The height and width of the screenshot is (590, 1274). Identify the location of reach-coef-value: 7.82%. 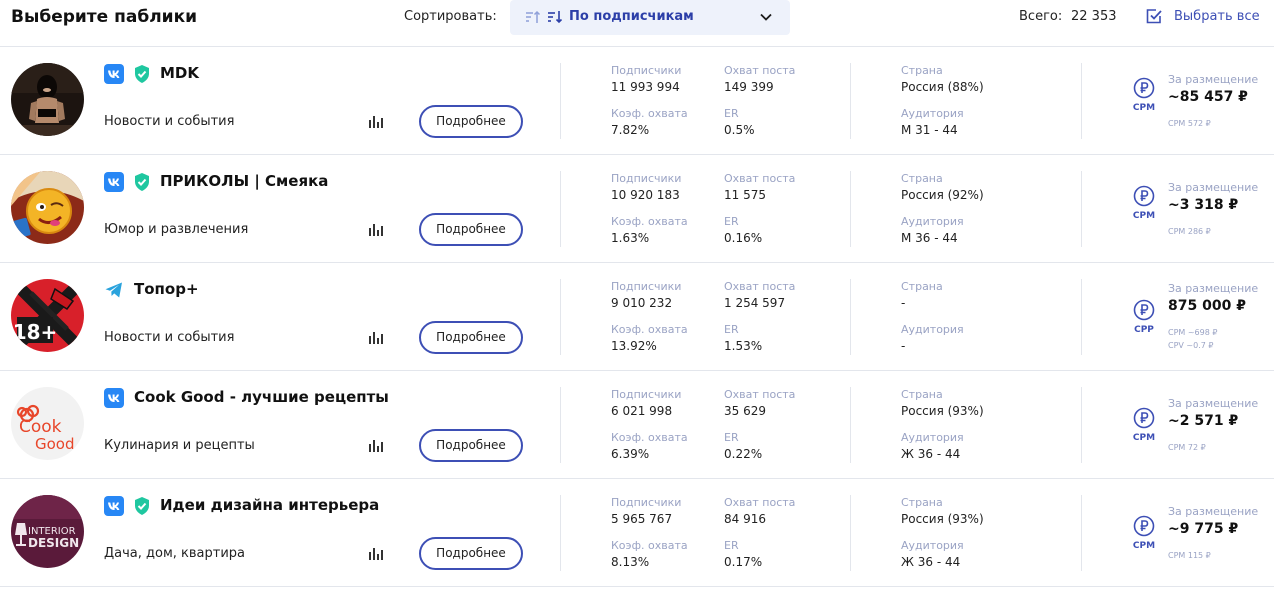
(630, 130).